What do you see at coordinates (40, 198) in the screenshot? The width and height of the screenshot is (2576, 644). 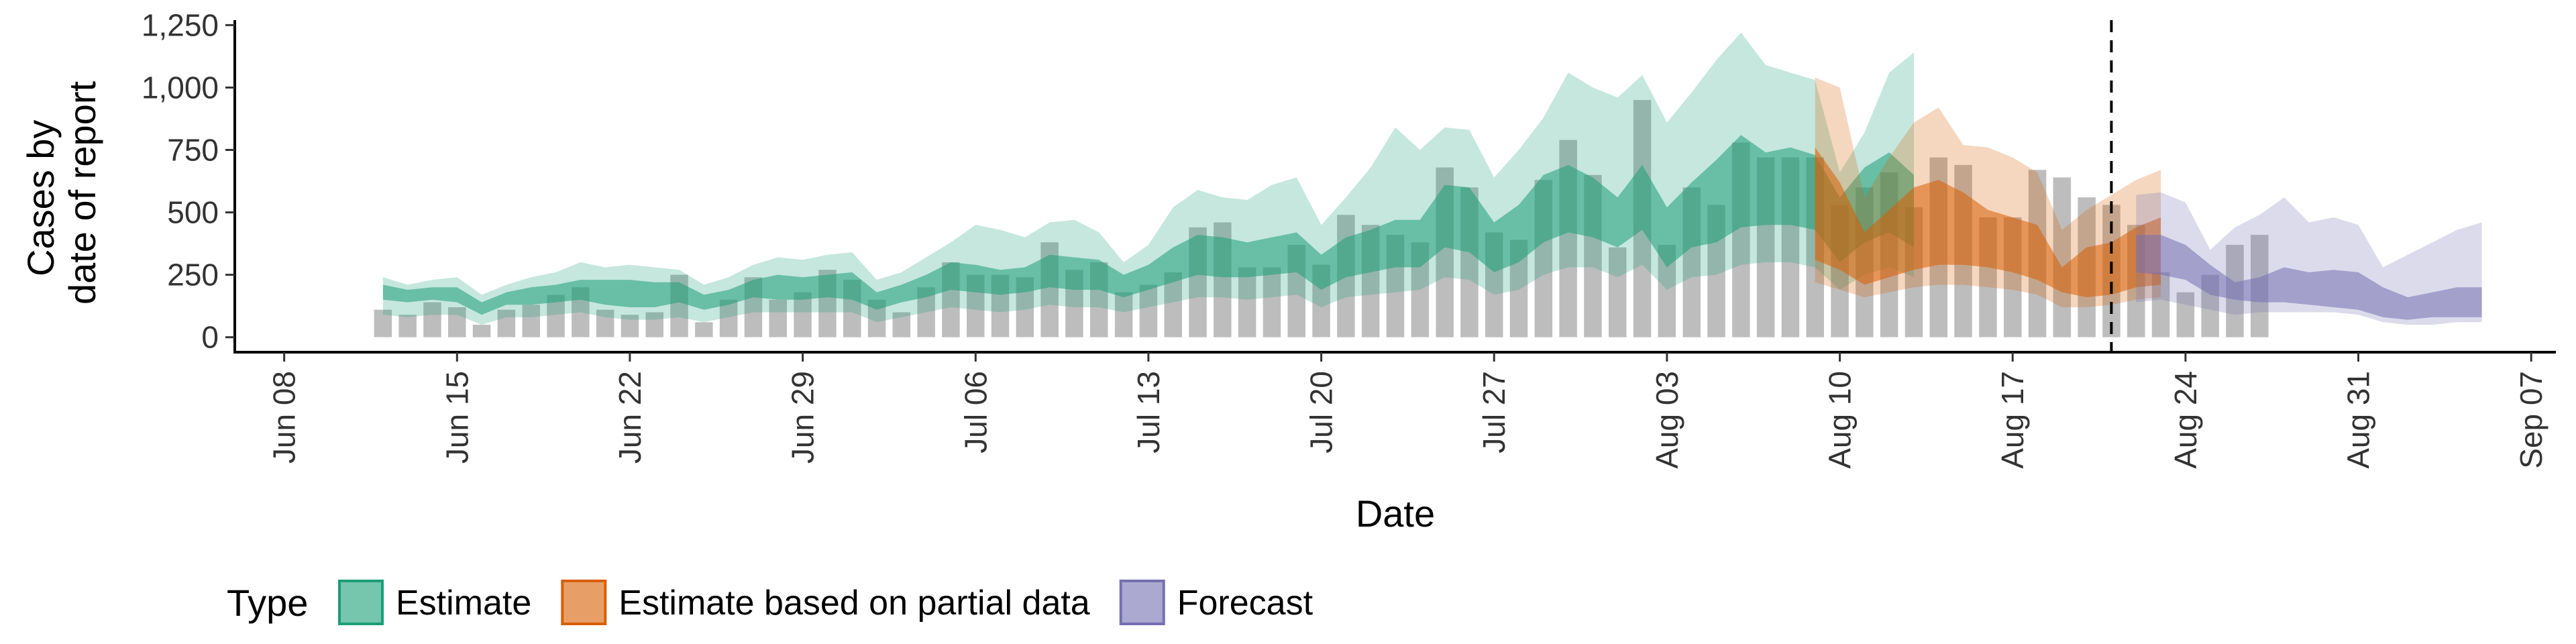 I see `y-axis-title-line-1: Cases by` at bounding box center [40, 198].